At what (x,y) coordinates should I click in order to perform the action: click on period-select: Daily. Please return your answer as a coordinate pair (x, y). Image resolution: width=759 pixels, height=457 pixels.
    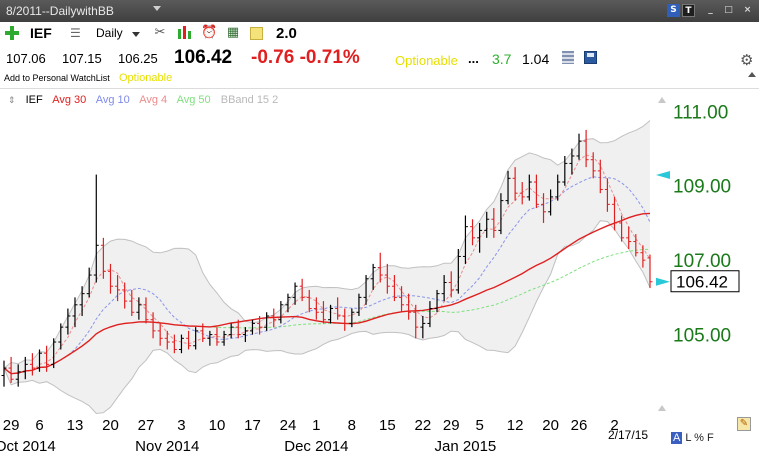
    Looking at the image, I should click on (109, 33).